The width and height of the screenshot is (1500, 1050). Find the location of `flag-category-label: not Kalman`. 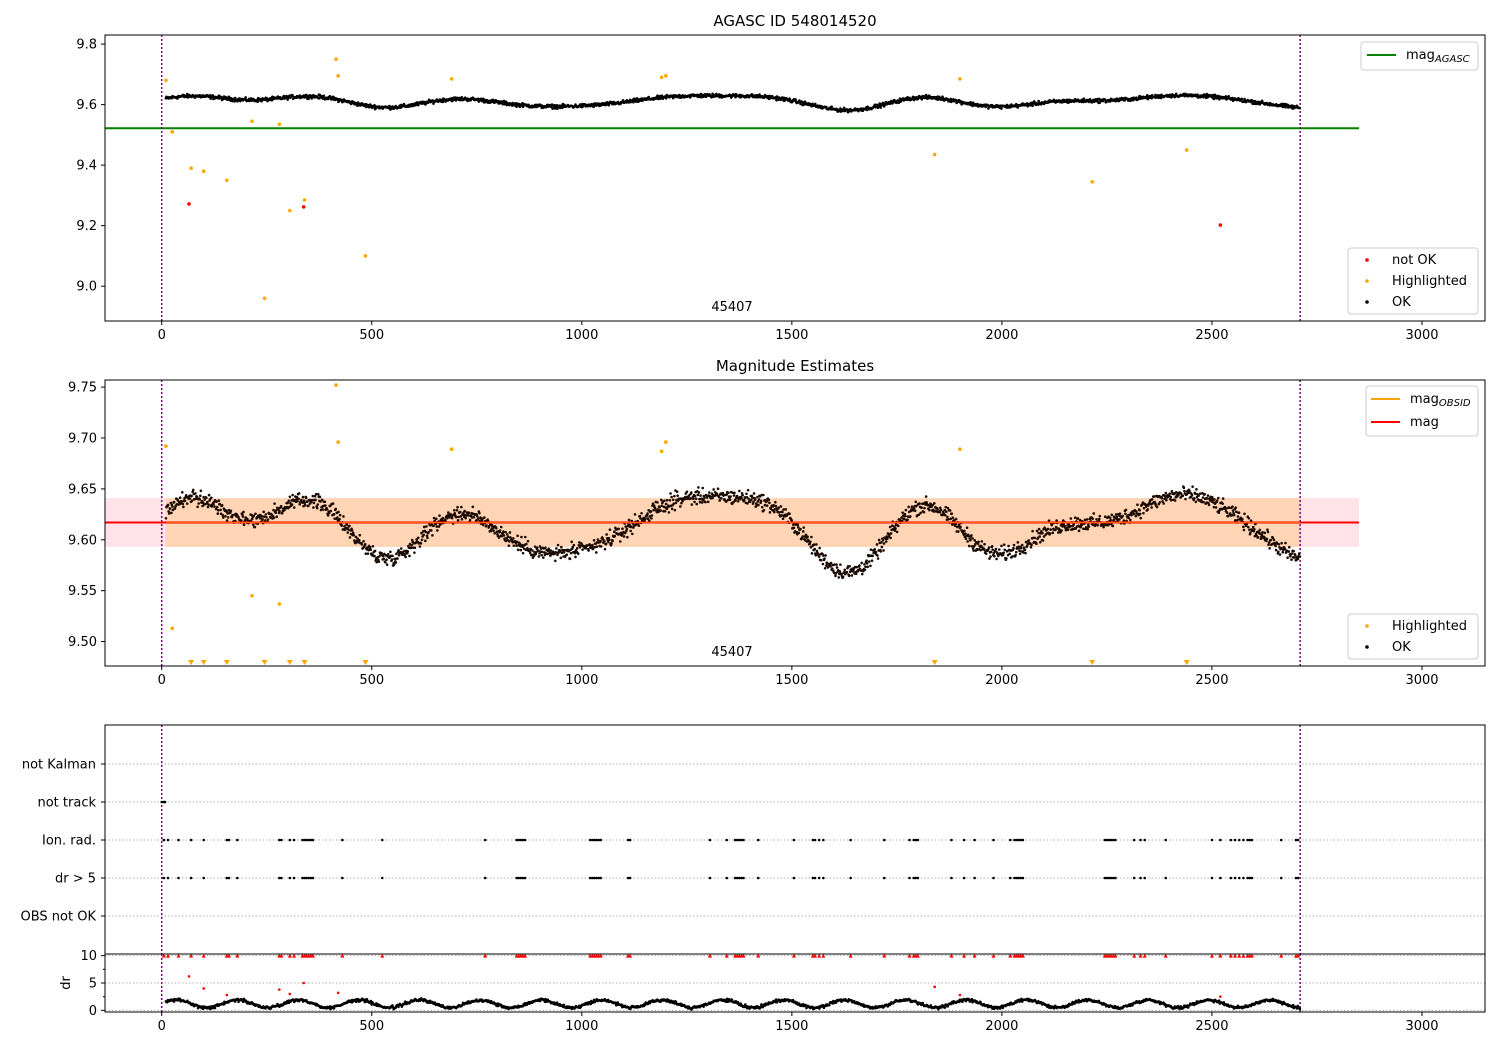

flag-category-label: not Kalman is located at coordinates (59, 765).